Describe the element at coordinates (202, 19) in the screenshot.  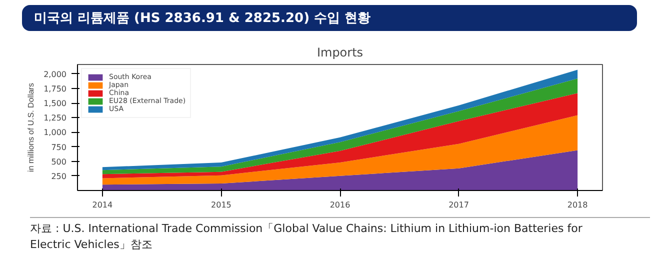
I see `chart-title: 미국의 리튬제품 (HS 2836.91 & 2825.20) 수입 현황` at that location.